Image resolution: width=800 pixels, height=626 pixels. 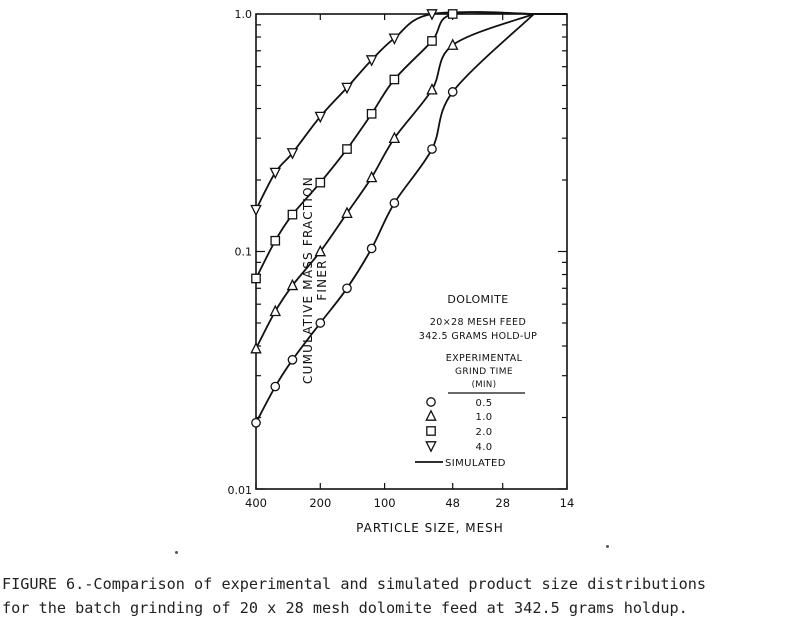 I want to click on legend-marker-triangle-up, so click(x=431, y=415).